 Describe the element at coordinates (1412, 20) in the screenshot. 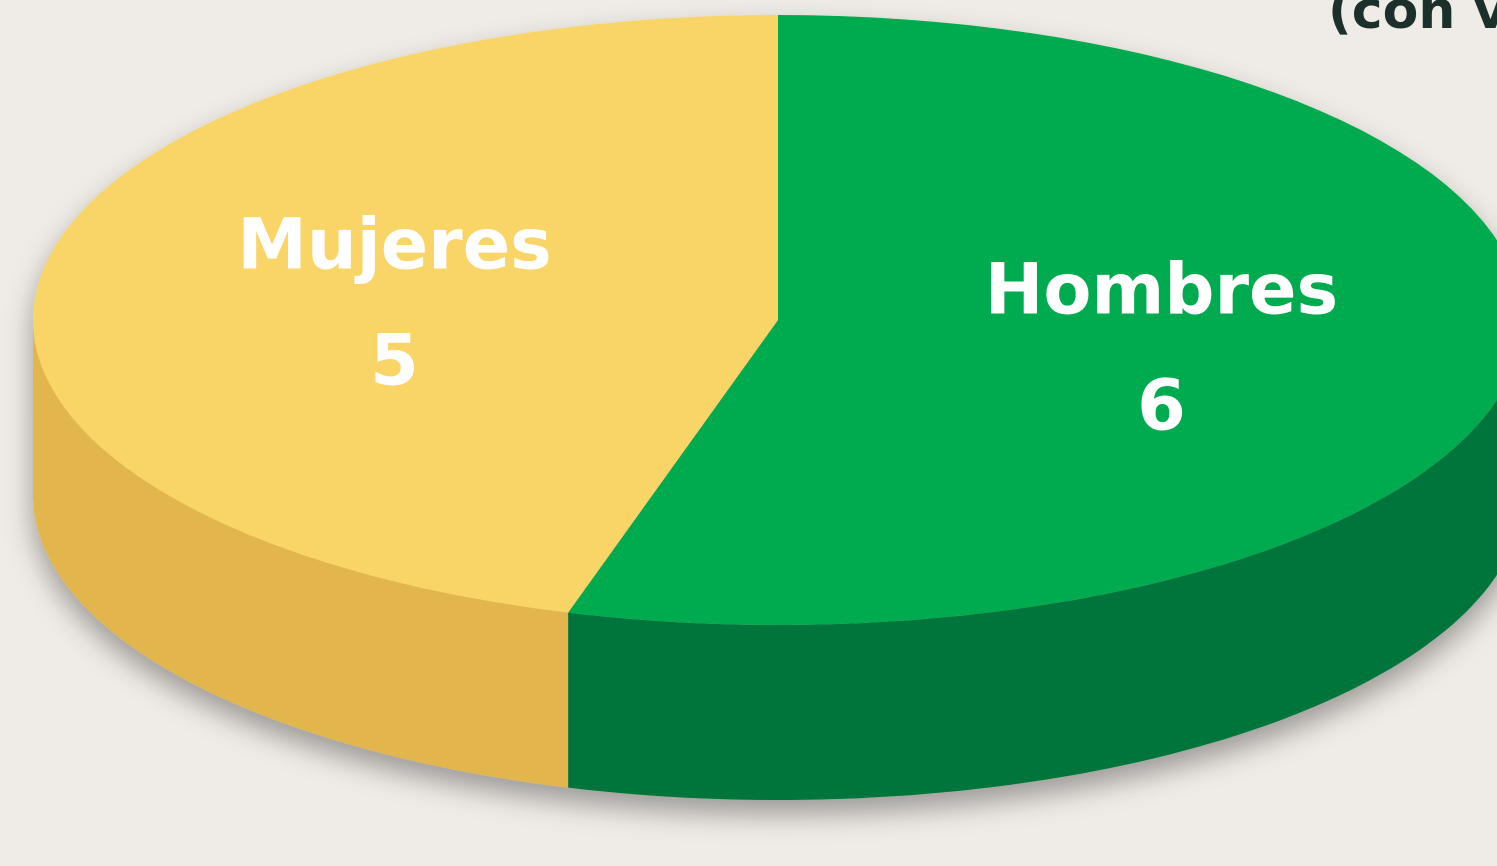

I see `chart-title: (con v` at that location.